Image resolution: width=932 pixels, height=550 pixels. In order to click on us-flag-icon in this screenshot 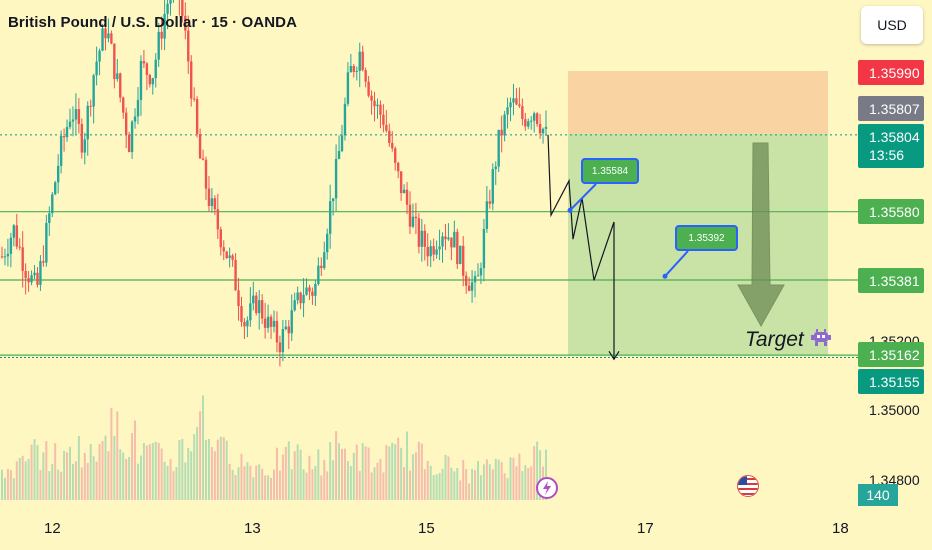, I will do `click(748, 486)`.